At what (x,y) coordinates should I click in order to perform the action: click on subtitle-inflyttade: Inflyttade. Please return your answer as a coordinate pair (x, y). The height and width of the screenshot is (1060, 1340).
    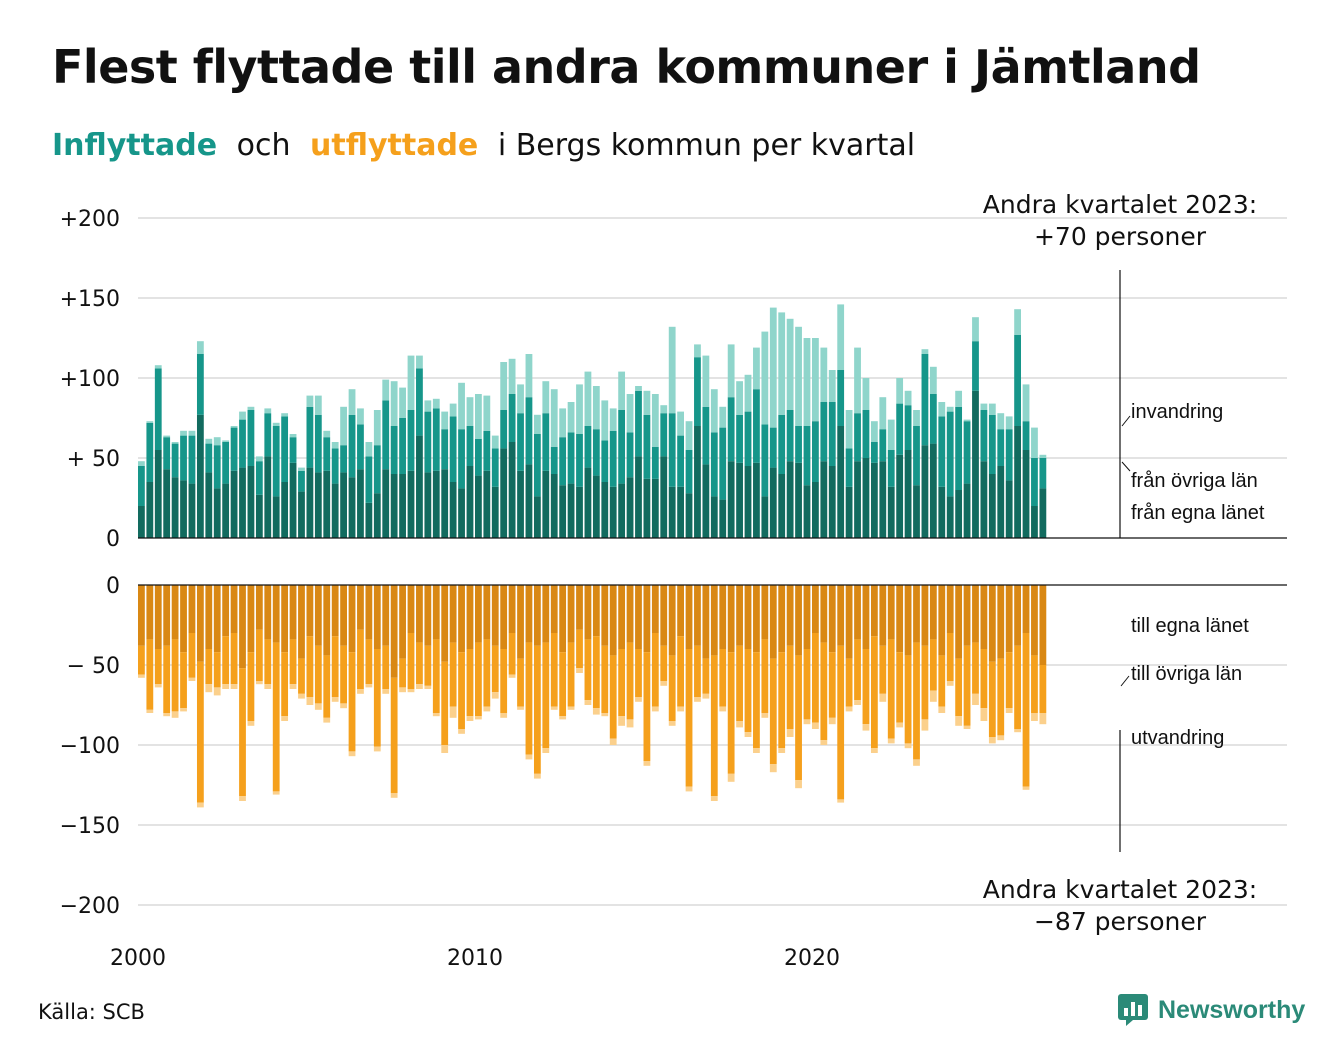
    Looking at the image, I should click on (135, 145).